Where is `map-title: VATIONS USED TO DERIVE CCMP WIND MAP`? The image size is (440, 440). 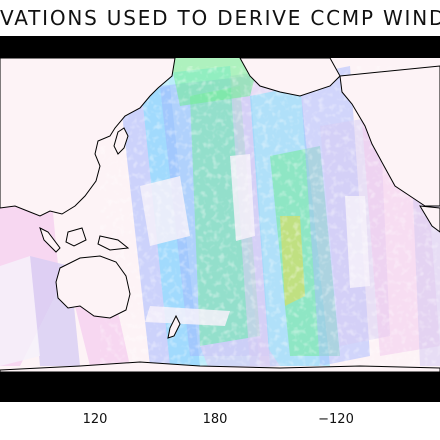 map-title: VATIONS USED TO DERIVE CCMP WIND MAP is located at coordinates (220, 18).